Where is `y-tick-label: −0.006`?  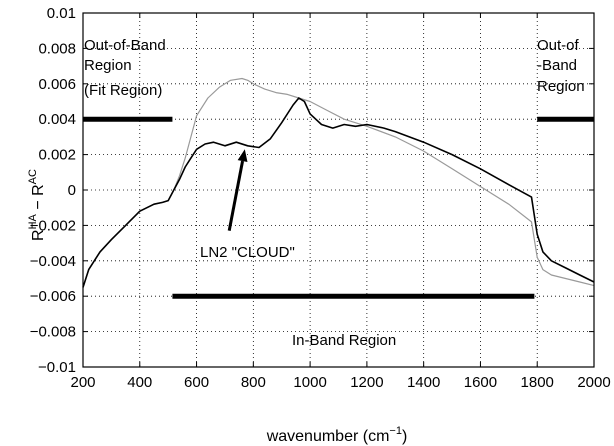 y-tick-label: −0.006 is located at coordinates (53, 296).